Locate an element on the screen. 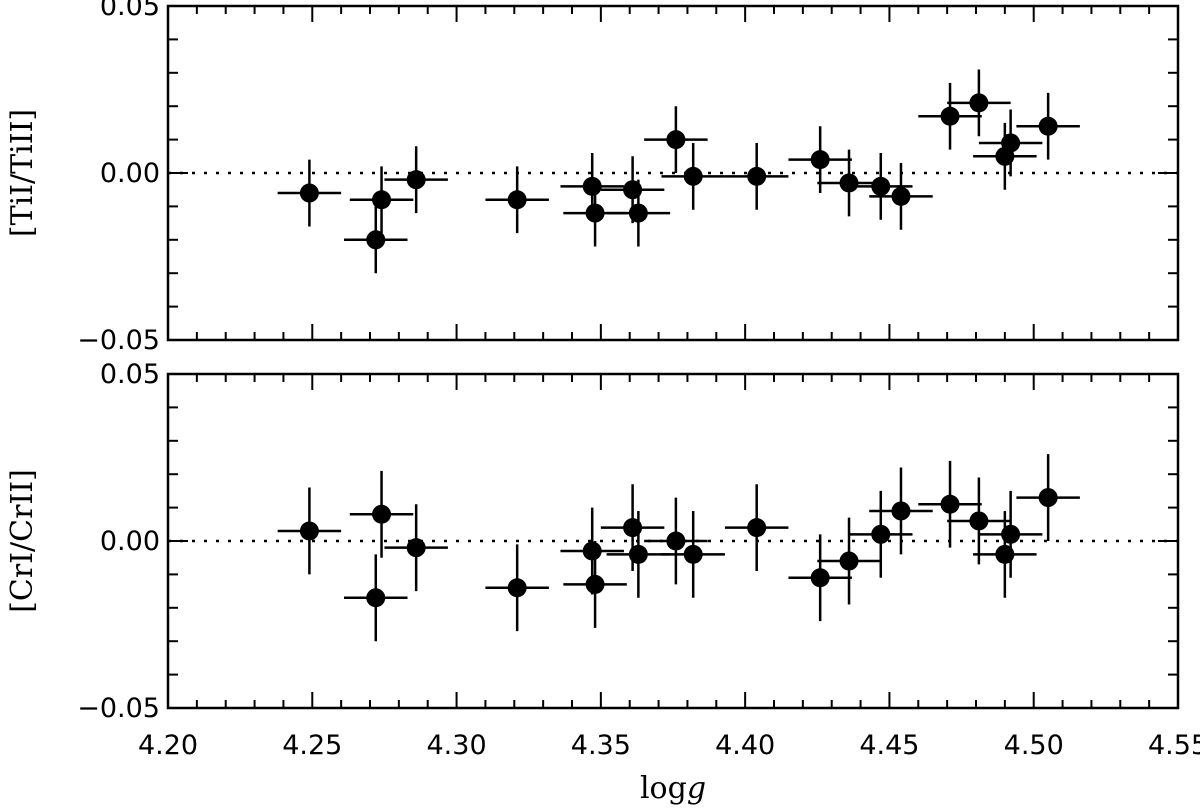  y-tick-labels-top: 0.05 0.00 −0.05 is located at coordinates (118, 178).